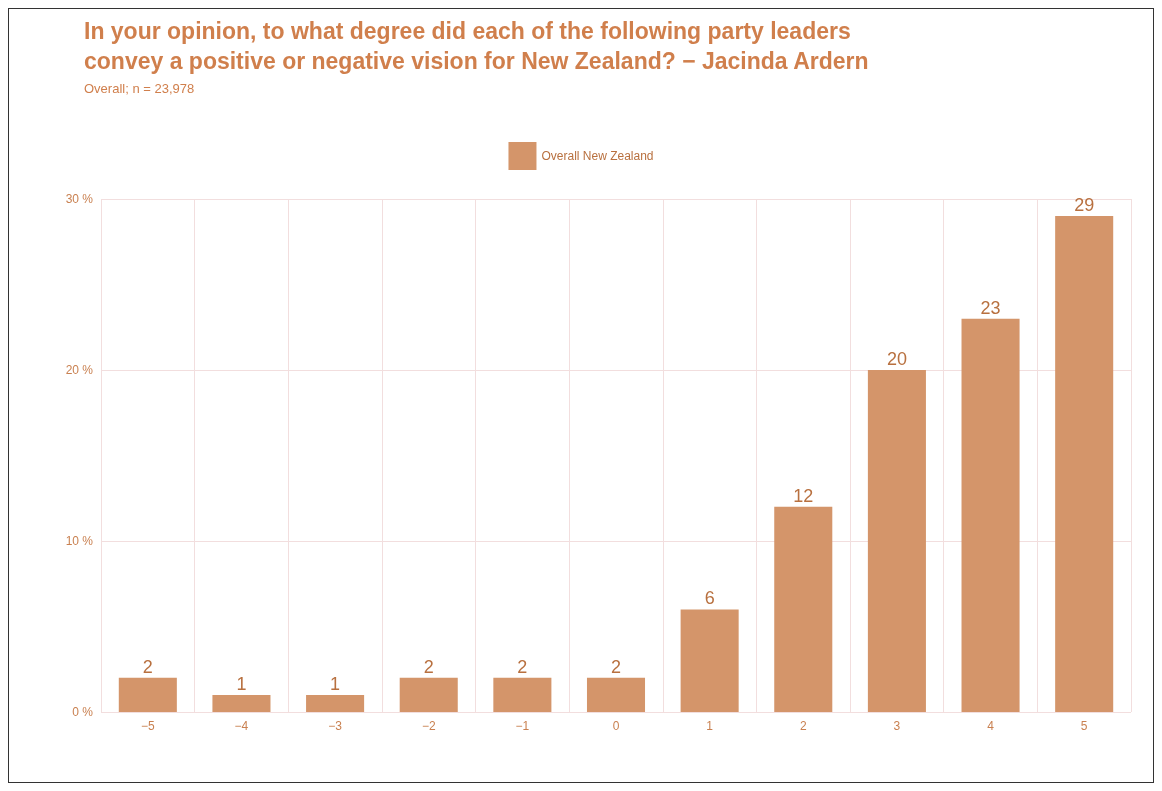  What do you see at coordinates (897, 726) in the screenshot?
I see `x-tick-label: 3` at bounding box center [897, 726].